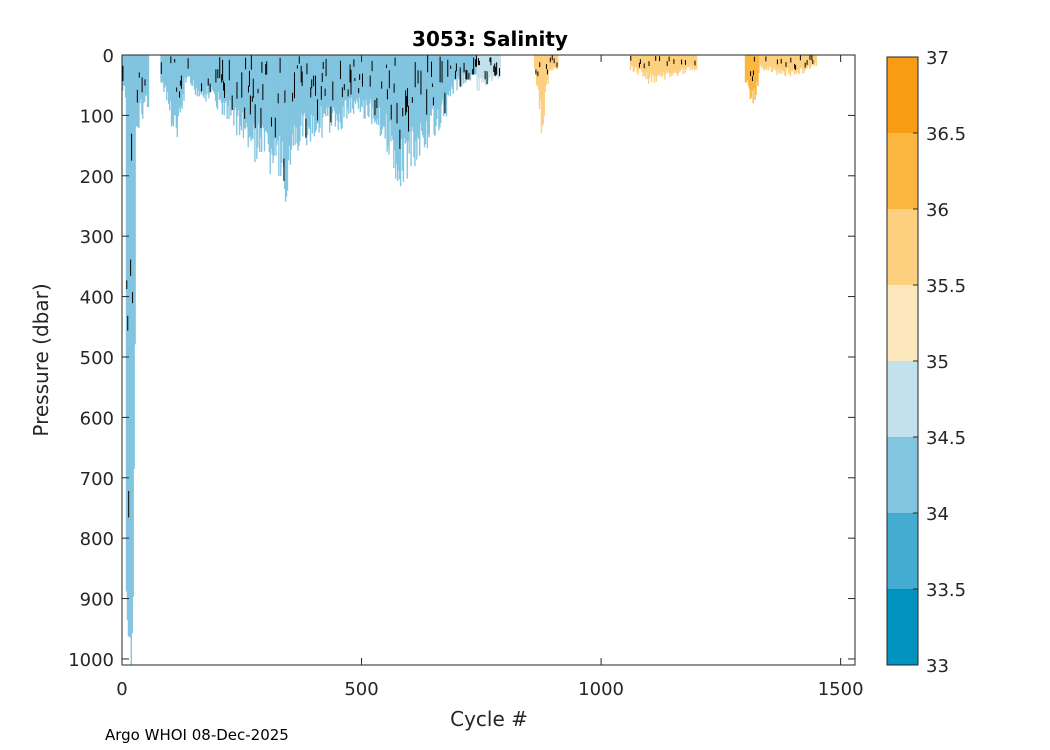  What do you see at coordinates (937, 210) in the screenshot?
I see `colorbar-tick-label: 36` at bounding box center [937, 210].